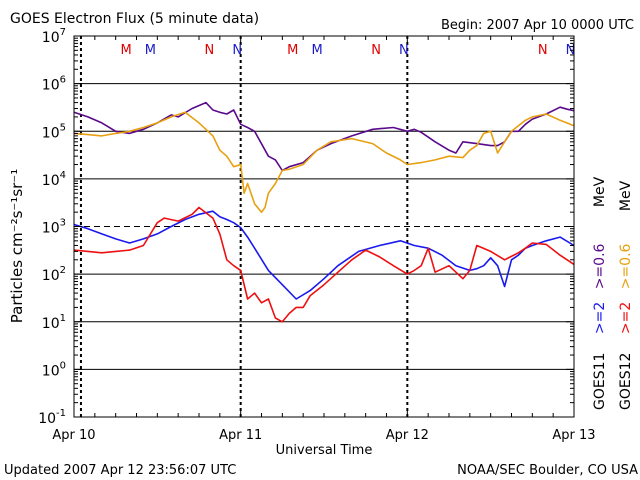 This screenshot has height=480, width=640. I want to click on y-tick-label: 10⁻¹, so click(52, 417).